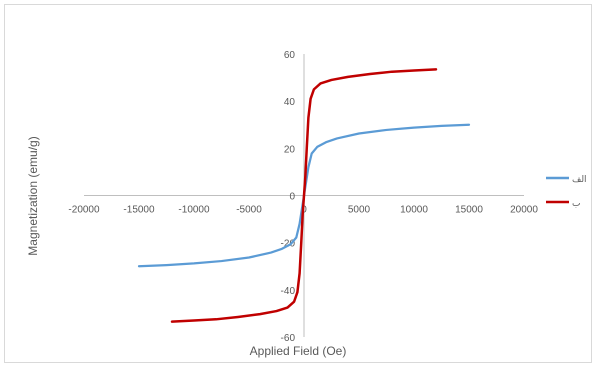 This screenshot has width=596, height=367. Describe the element at coordinates (292, 197) in the screenshot. I see `y-tick-label: 0` at that location.